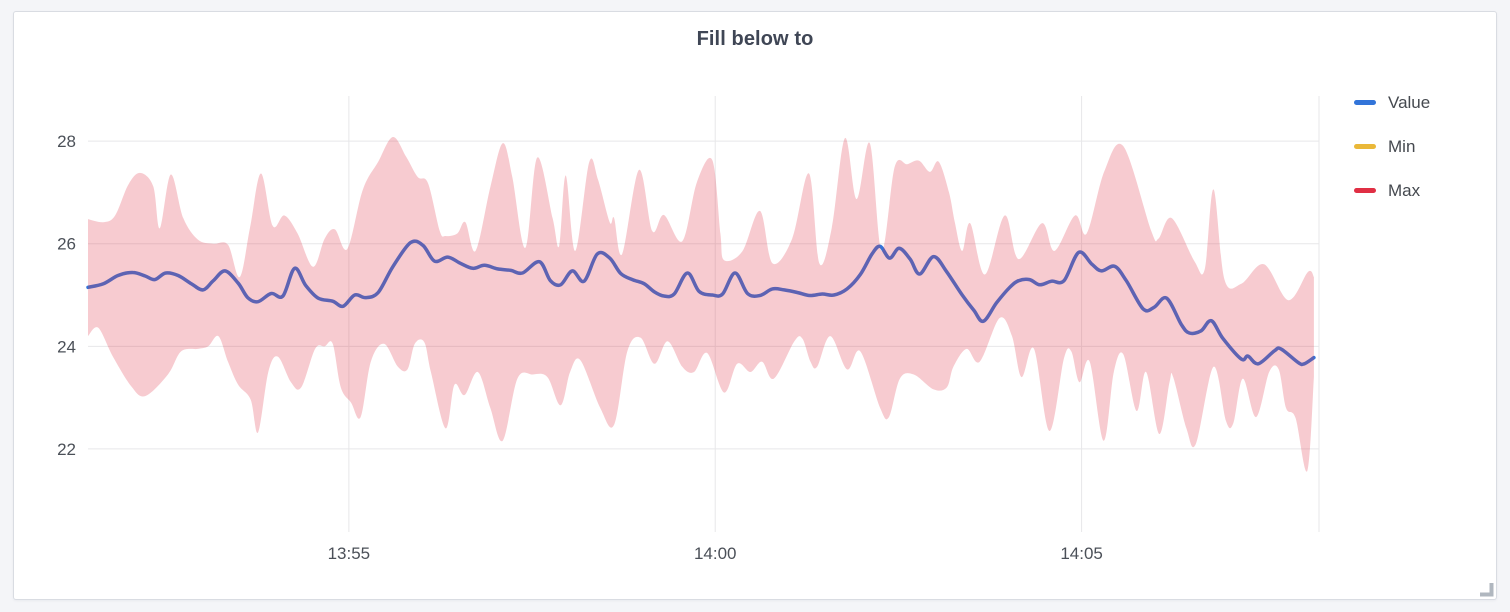 The width and height of the screenshot is (1510, 612). What do you see at coordinates (66, 346) in the screenshot?
I see `y-axis-tick-label: 24` at bounding box center [66, 346].